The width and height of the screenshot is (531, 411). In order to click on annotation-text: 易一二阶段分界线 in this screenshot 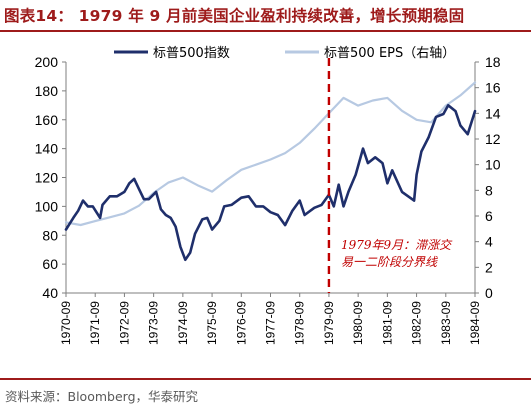, I will do `click(389, 262)`.